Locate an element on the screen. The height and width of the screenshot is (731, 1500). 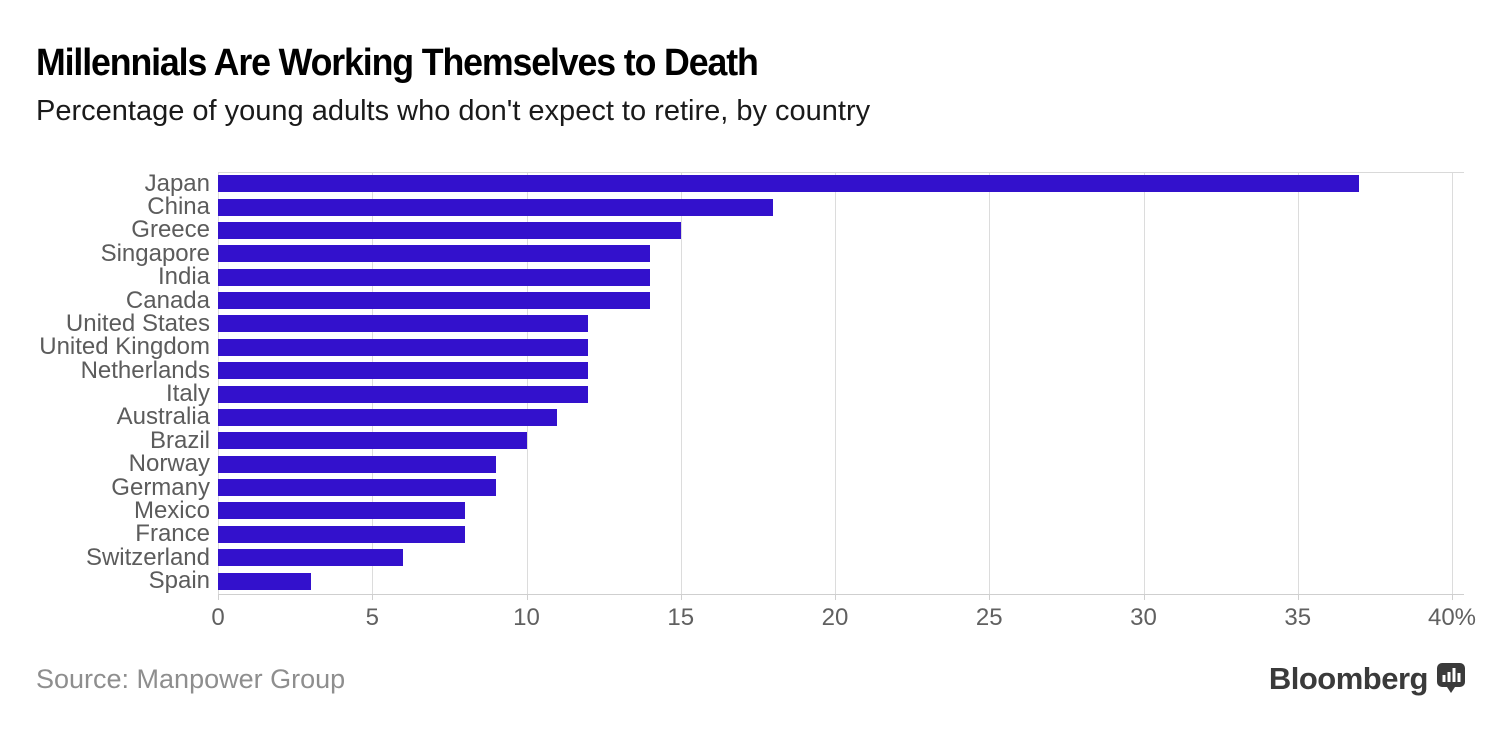
bar-row: Japan is located at coordinates (750, 183).